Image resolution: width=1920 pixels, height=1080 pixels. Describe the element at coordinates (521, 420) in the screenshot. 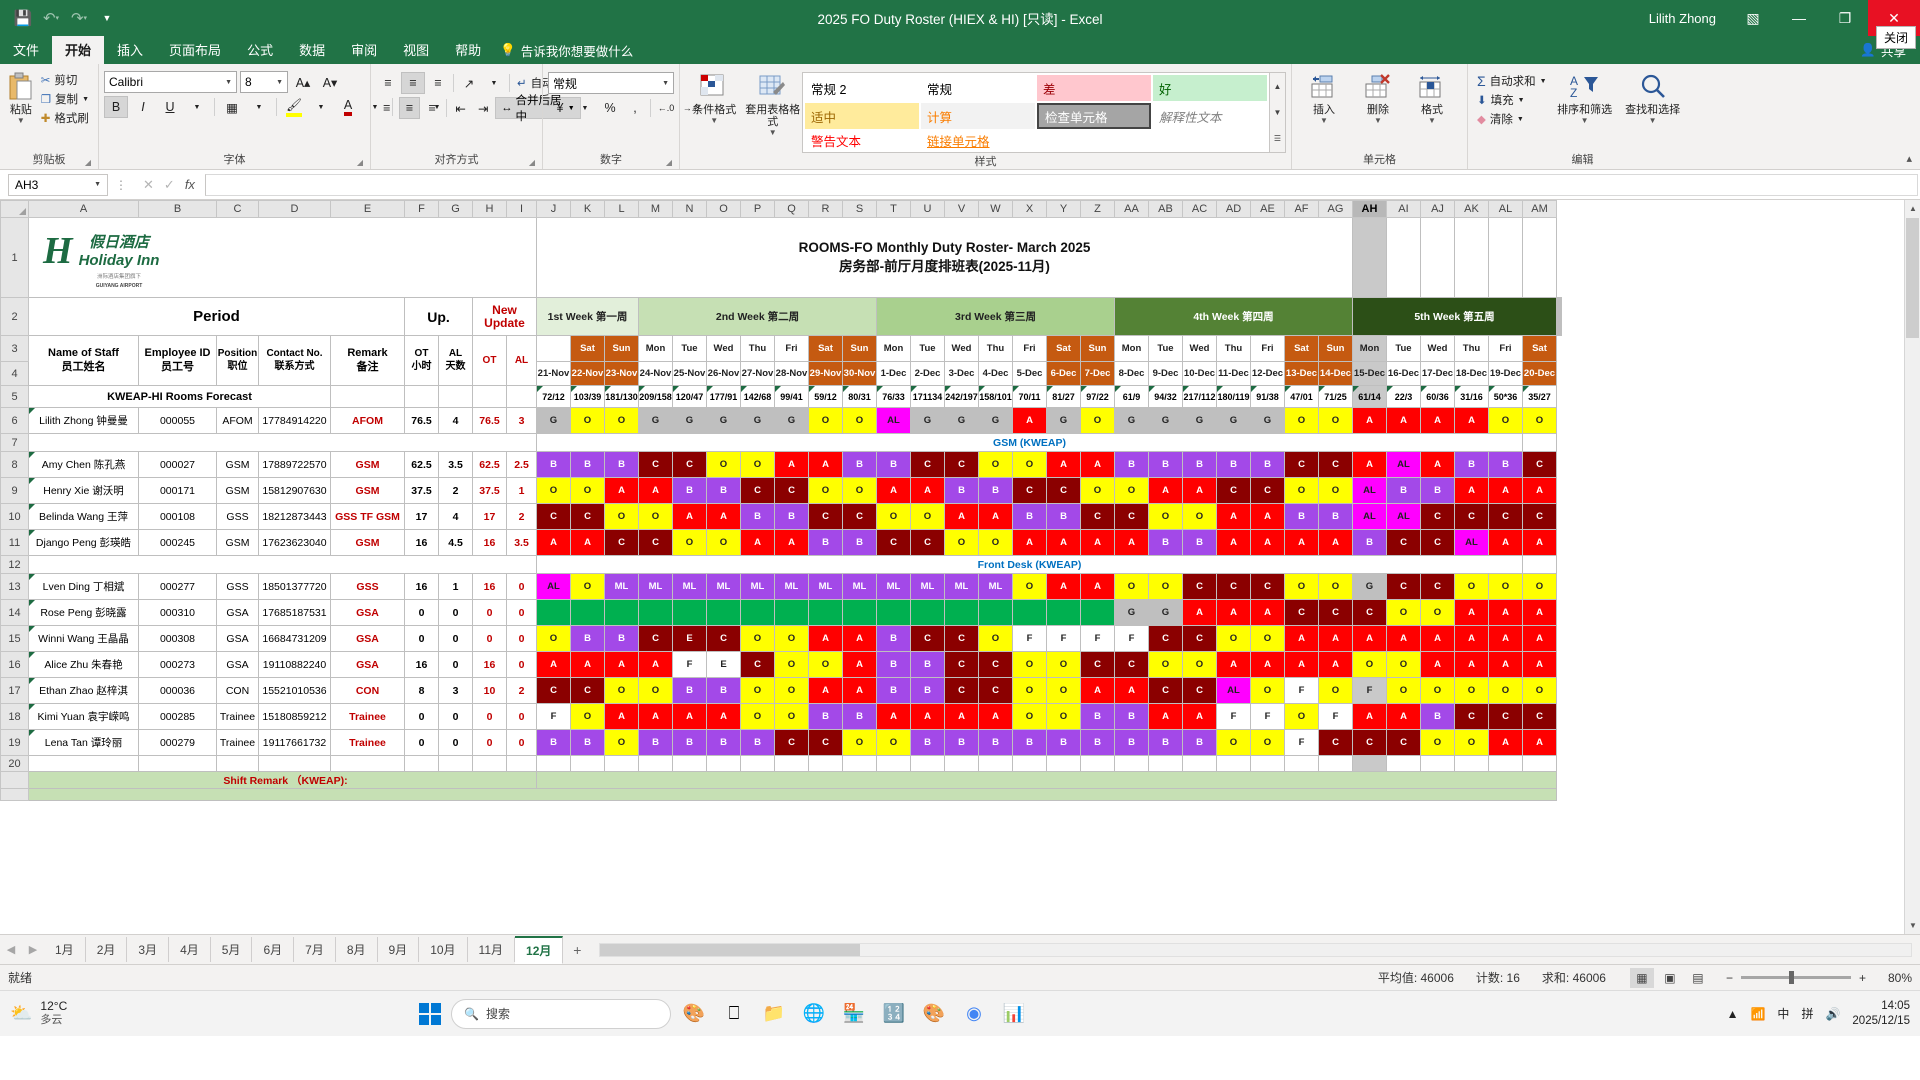

I see `staff-al-new: 3` at that location.